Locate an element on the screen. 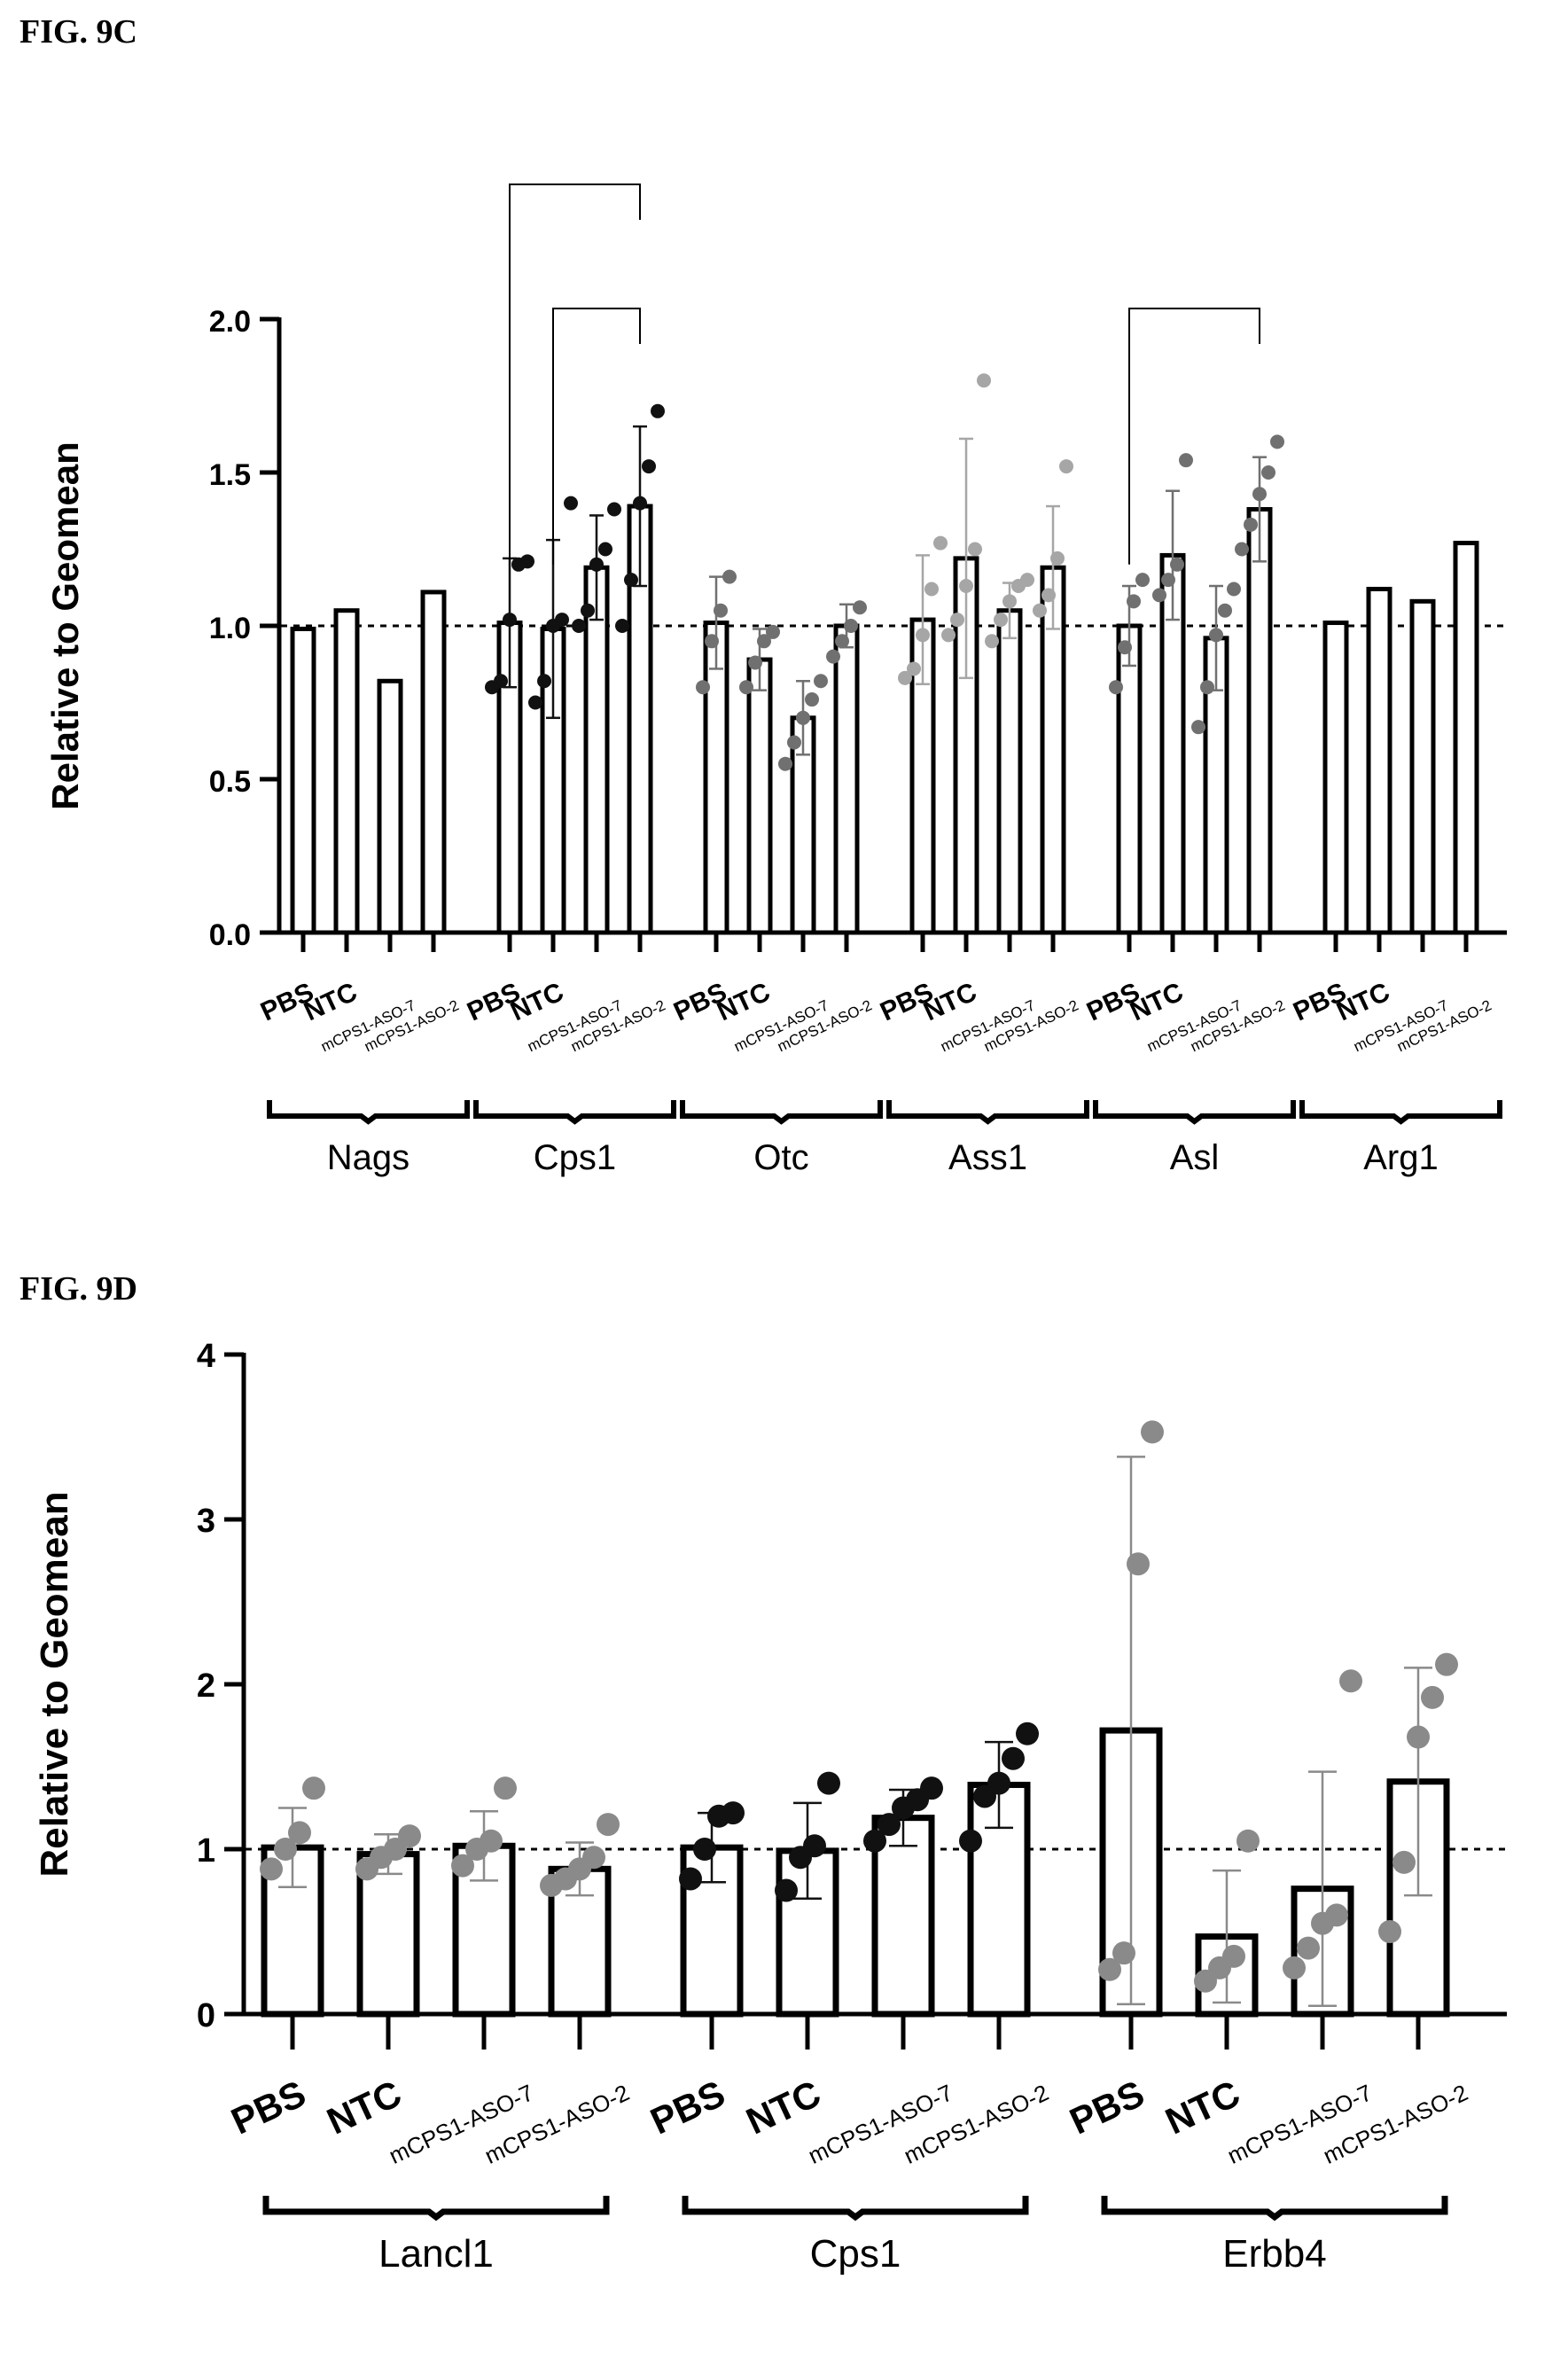 This screenshot has width=1568, height=2358. y-tick-label: 1 is located at coordinates (206, 1851).